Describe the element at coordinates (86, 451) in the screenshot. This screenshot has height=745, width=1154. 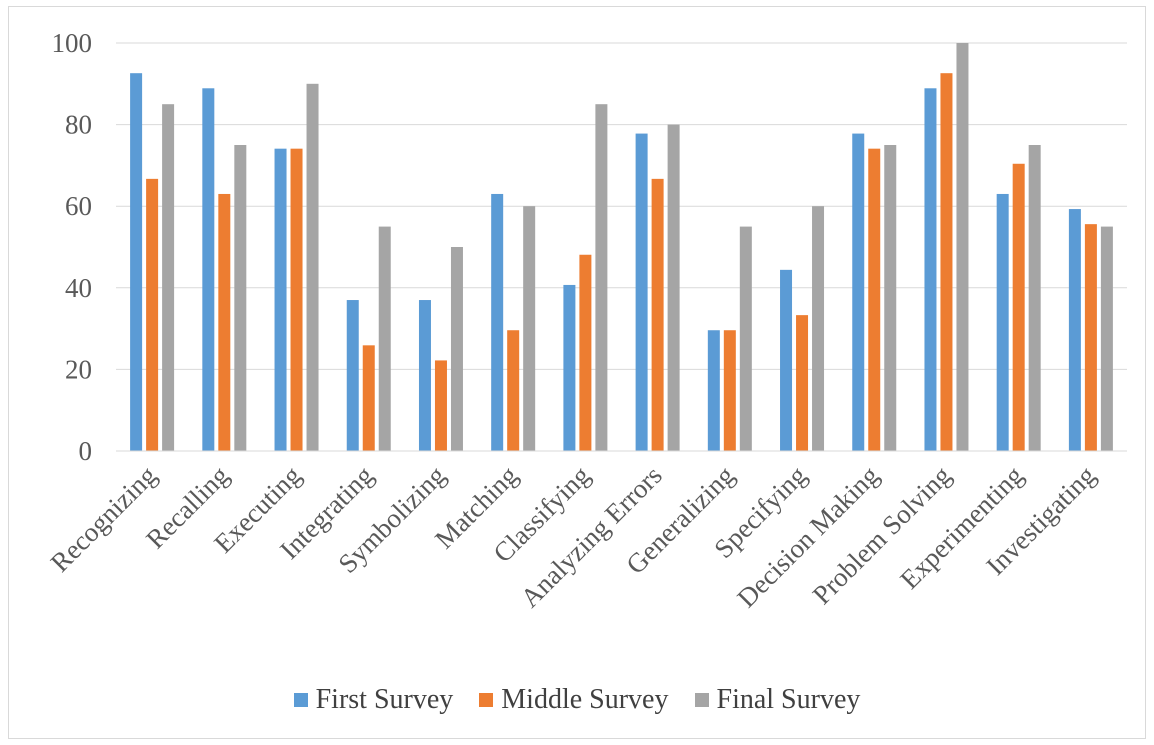
I see `y-tick-label-0: 0` at that location.